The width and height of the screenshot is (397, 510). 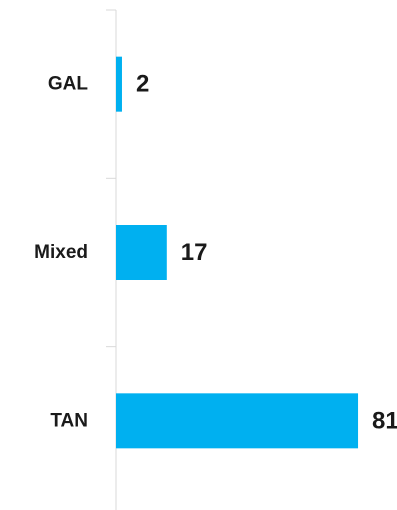 What do you see at coordinates (384, 420) in the screenshot?
I see `data-label-tan: 81` at bounding box center [384, 420].